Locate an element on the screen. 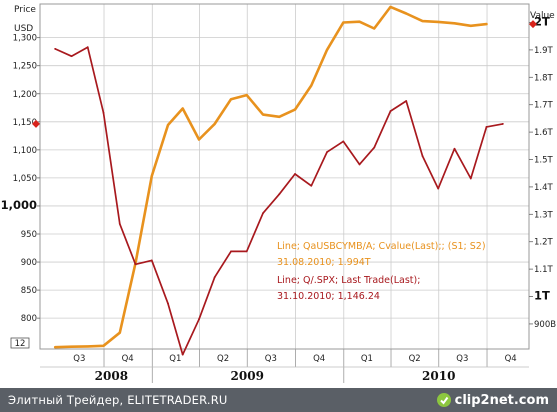  left-tick-label: 1,250 is located at coordinates (25, 67).